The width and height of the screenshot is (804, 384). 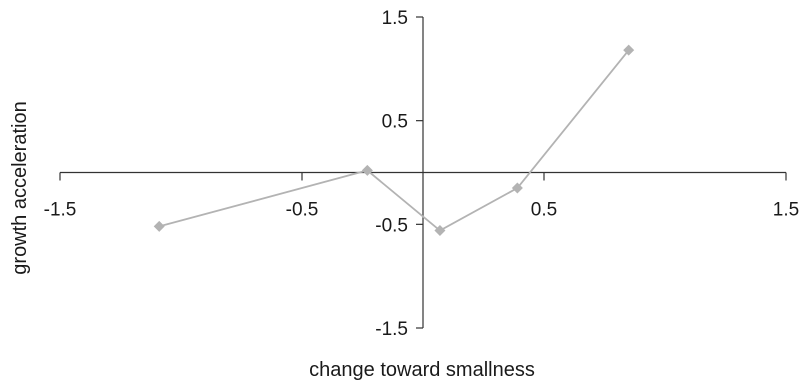 What do you see at coordinates (20, 187) in the screenshot?
I see `y-axis-title: growth acceleration` at bounding box center [20, 187].